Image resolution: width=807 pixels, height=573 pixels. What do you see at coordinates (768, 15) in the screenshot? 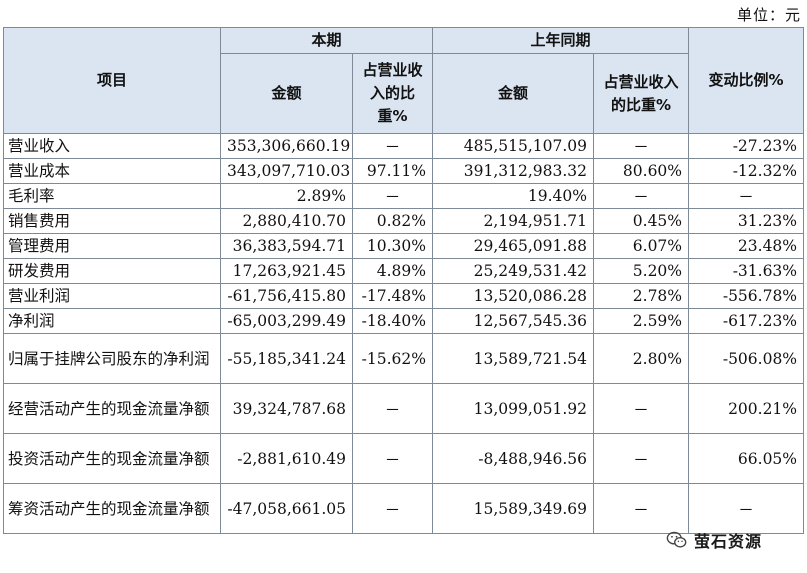
I see `unit-label: 单位：元` at bounding box center [768, 15].